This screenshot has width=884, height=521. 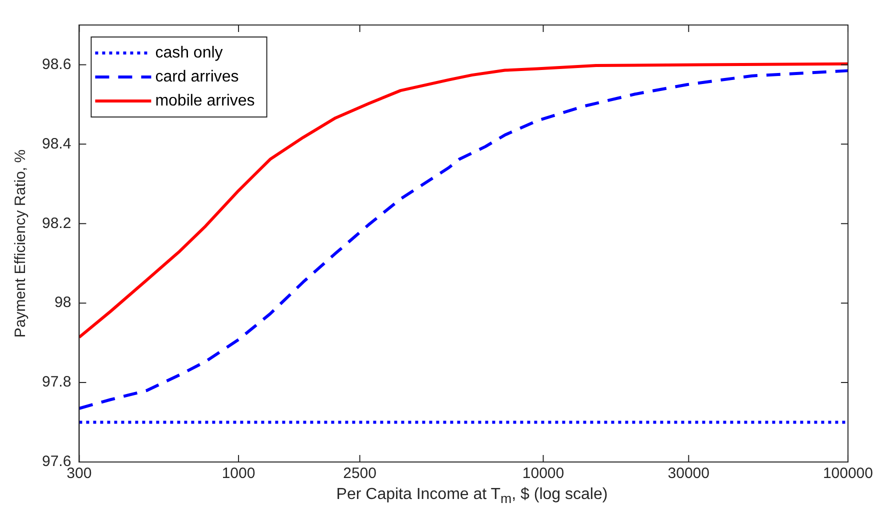 I want to click on legend-label: cash only, so click(x=189, y=53).